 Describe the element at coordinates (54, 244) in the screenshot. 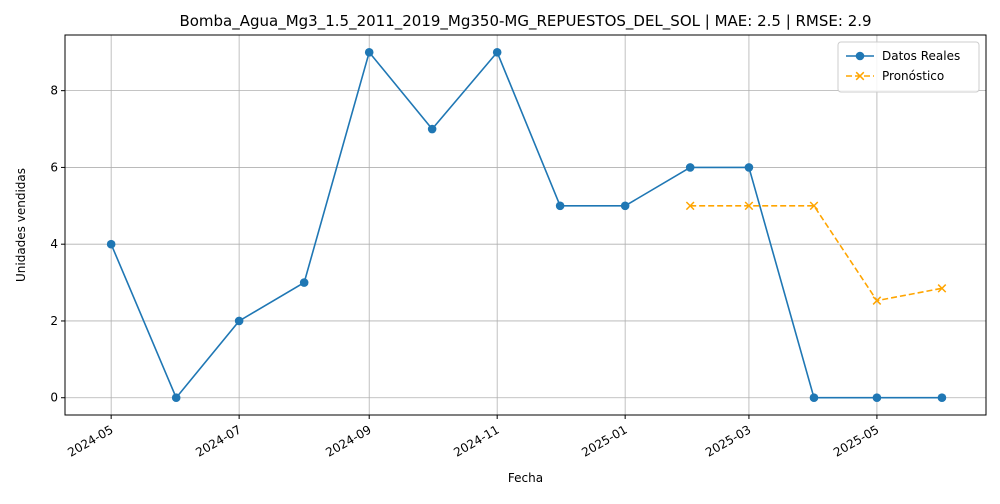

I see `y-tick-label: 4` at that location.